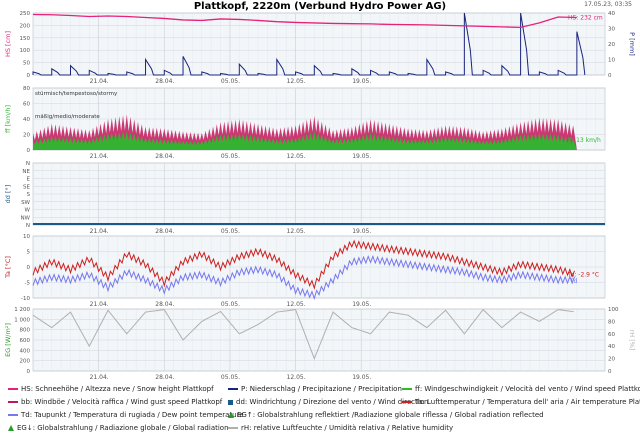 The image size is (640, 436). What do you see at coordinates (8, 267) in the screenshot?
I see `y-axis-label-temperature: Ta [°C]` at bounding box center [8, 267].